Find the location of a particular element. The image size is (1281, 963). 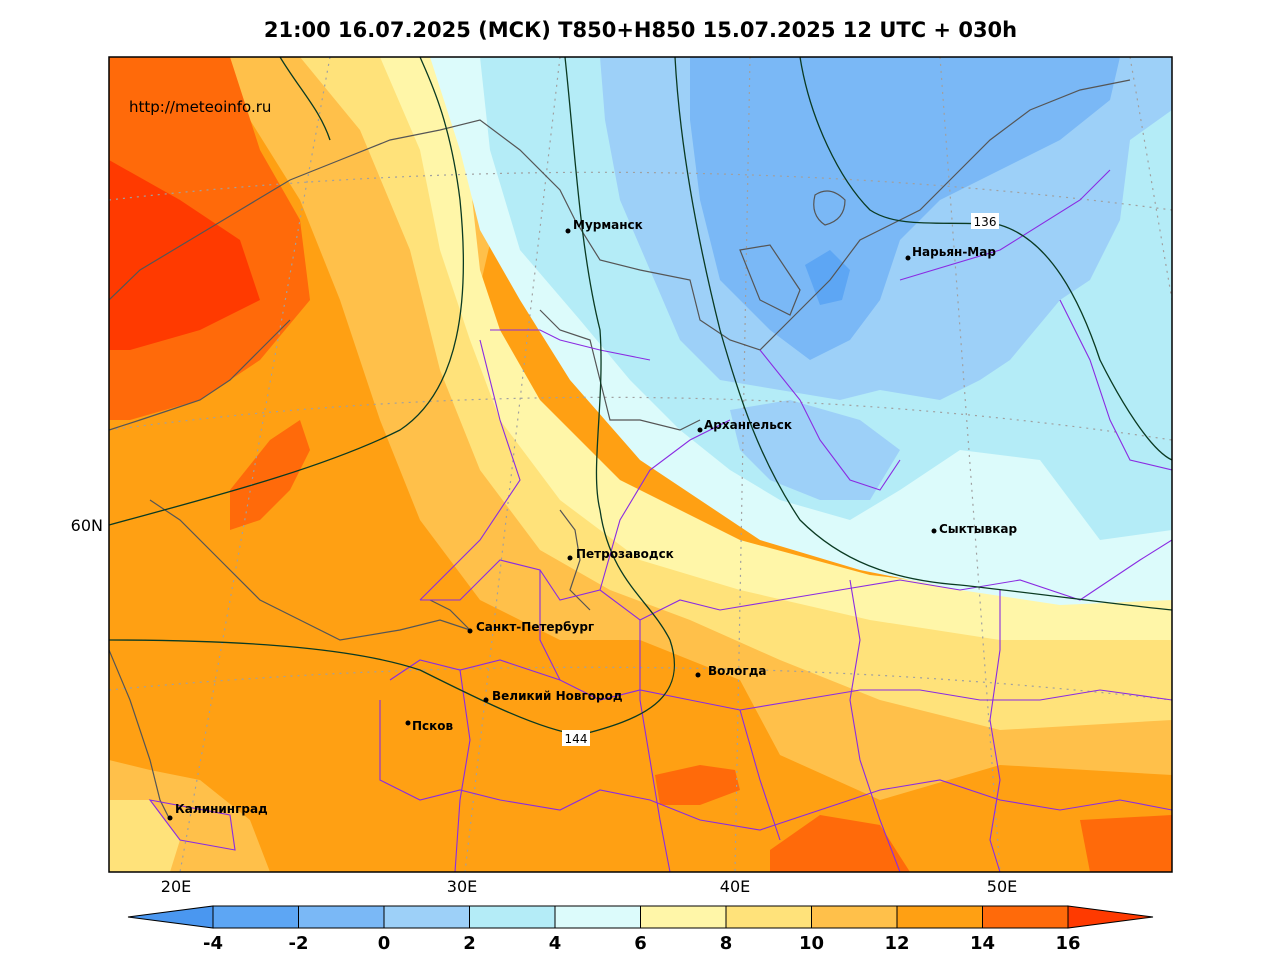

city-saint-petersburg: Санкт-Петербург is located at coordinates (530, 627).